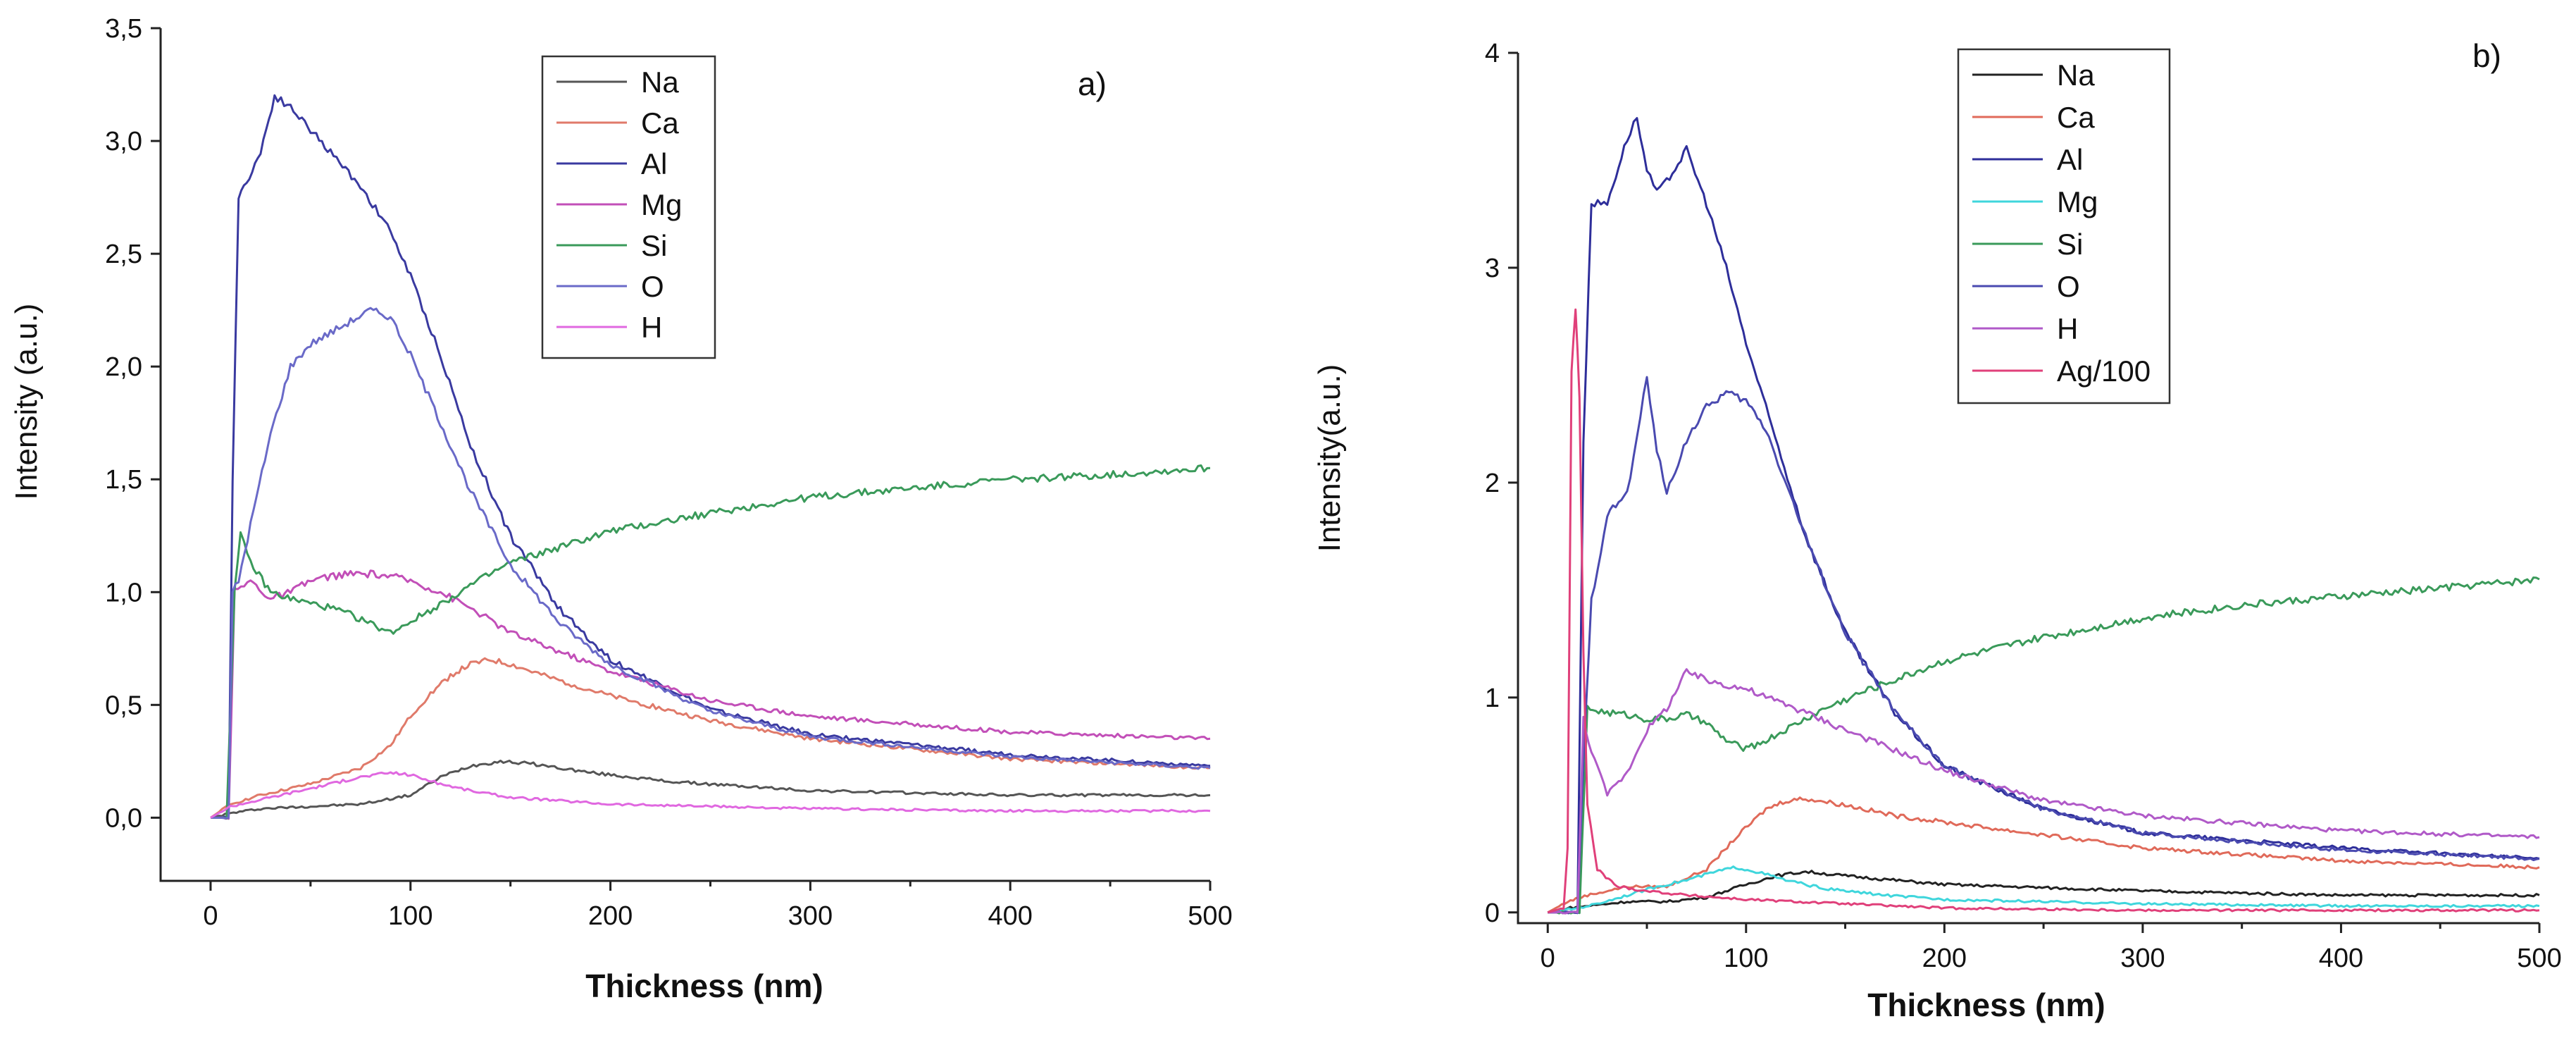 The height and width of the screenshot is (1038, 2576). I want to click on legend: Na Ca Al Mg Si OH Ag/100, so click(2064, 226).